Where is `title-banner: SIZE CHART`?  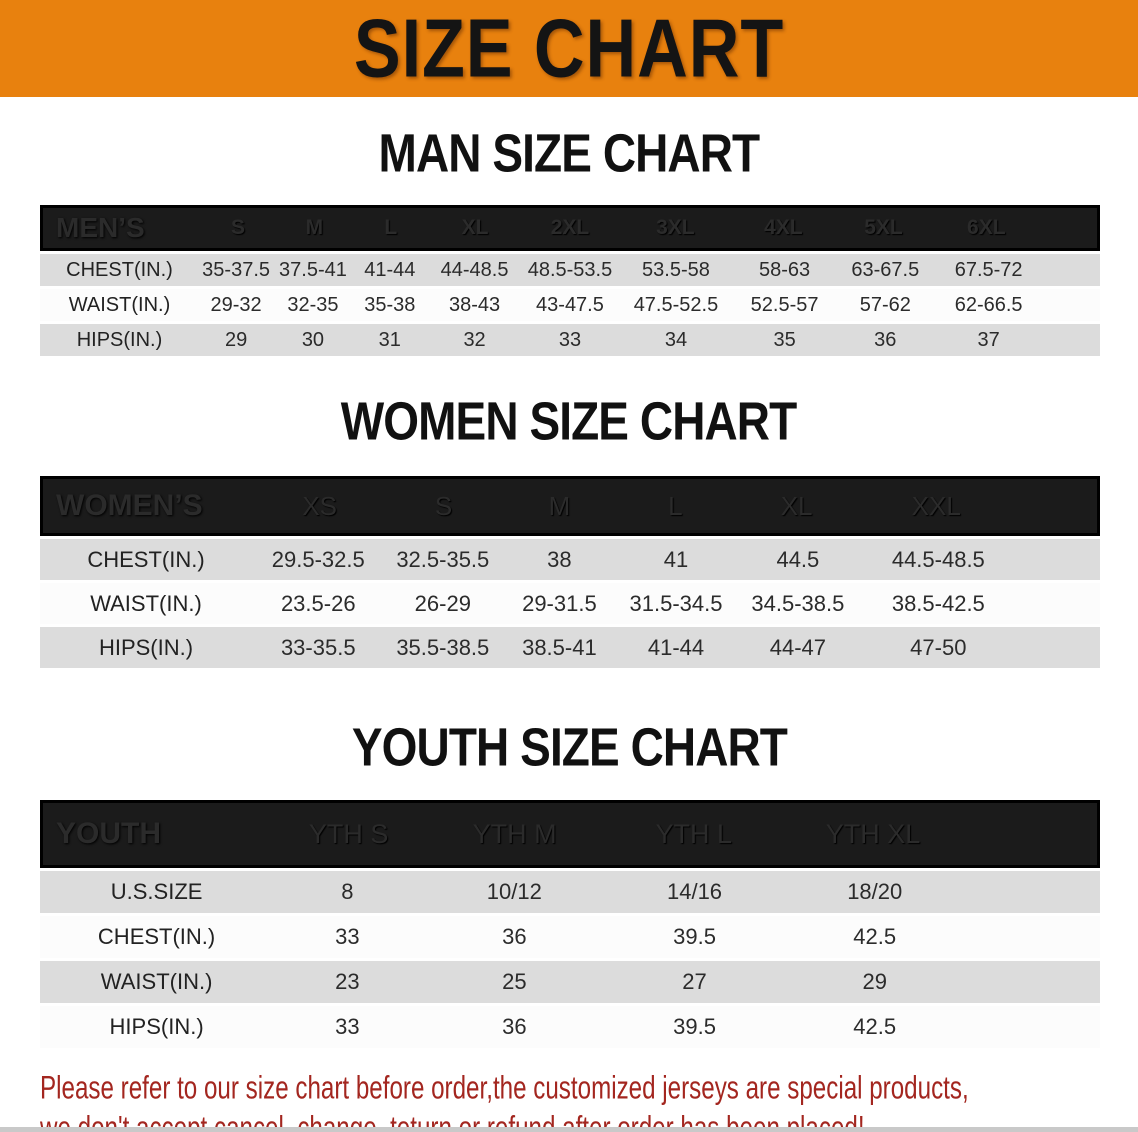
title-banner: SIZE CHART is located at coordinates (569, 48).